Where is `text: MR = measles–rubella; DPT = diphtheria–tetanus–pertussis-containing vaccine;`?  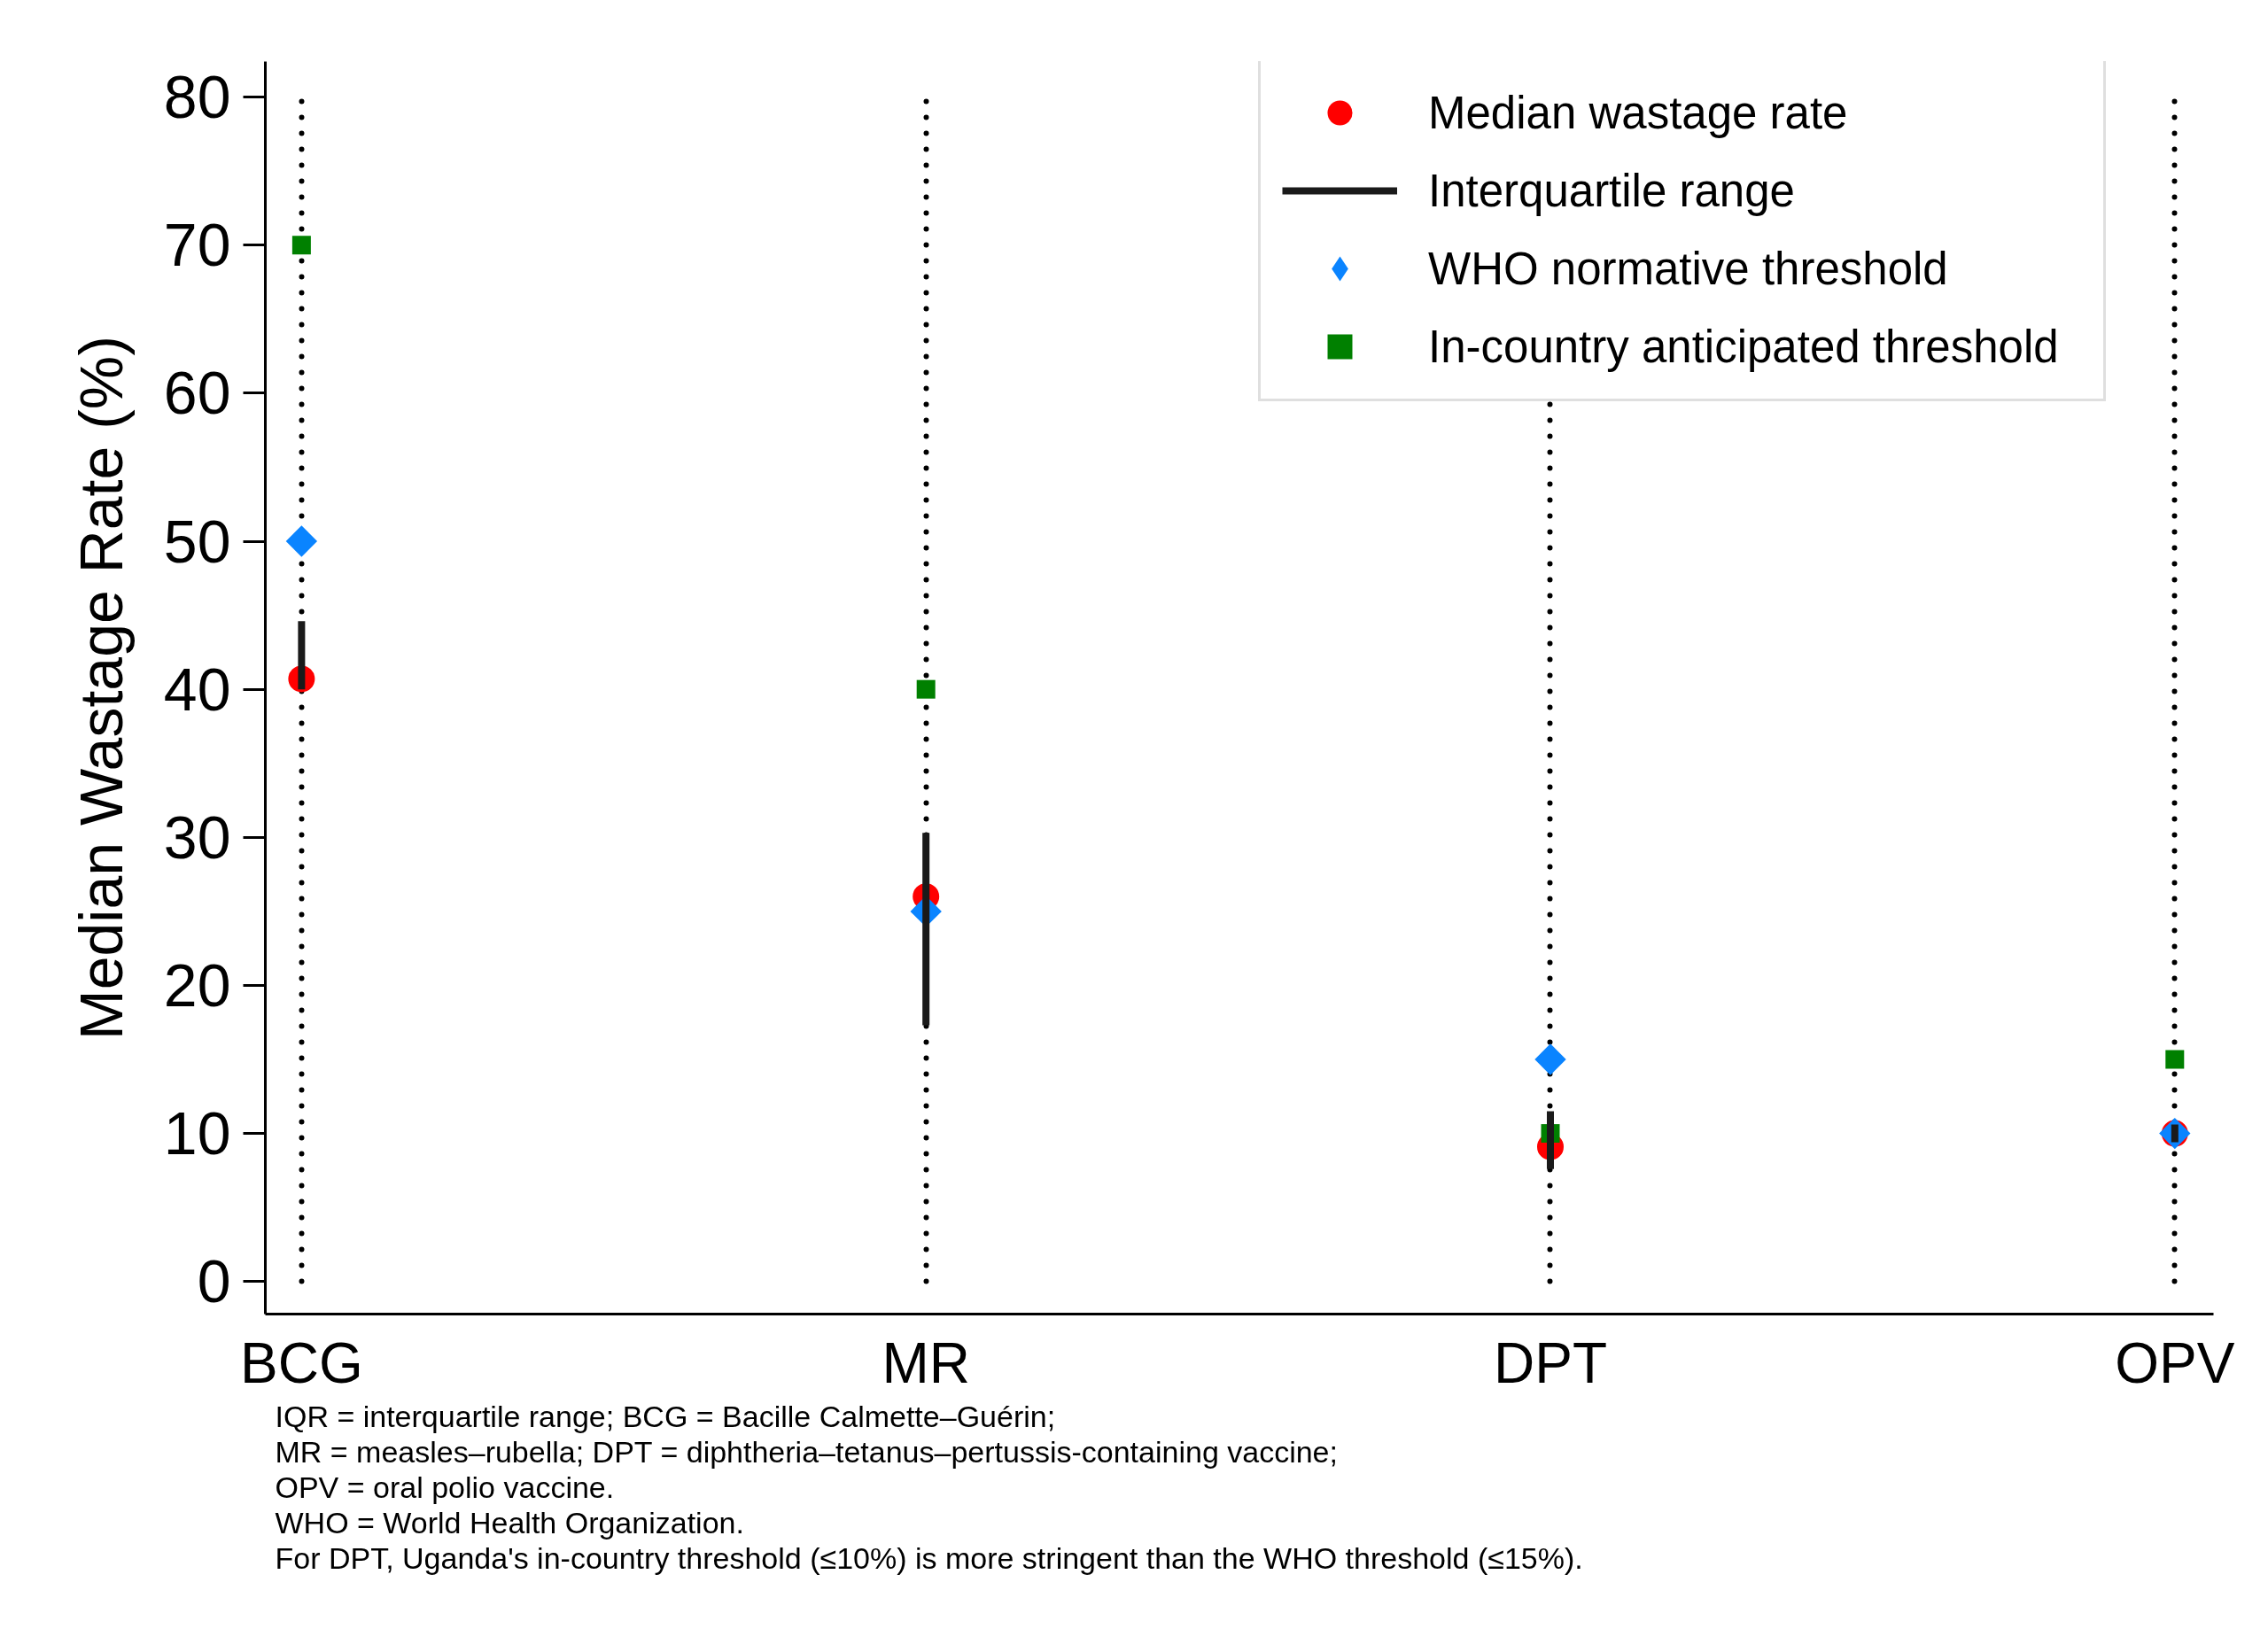
text: MR = measles–rubella; DPT = diphtheria–tetanus–pertussis-containing vaccine; is located at coordinates (806, 1451).